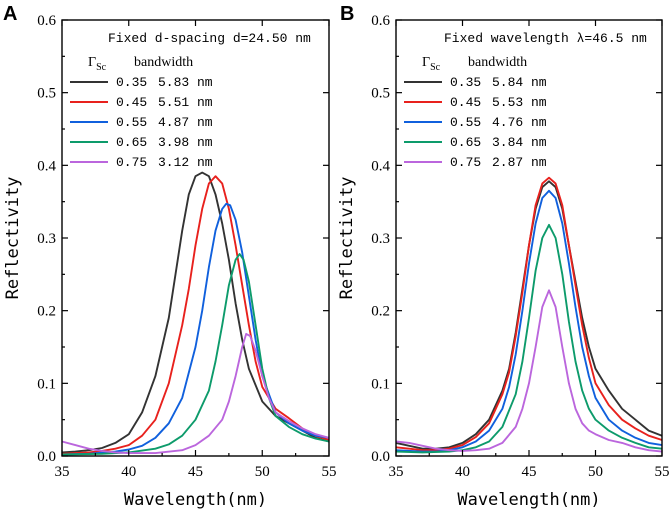 The width and height of the screenshot is (671, 515). What do you see at coordinates (185, 122) in the screenshot?
I see `legend-bandwidth-value: 4.87 nm` at bounding box center [185, 122].